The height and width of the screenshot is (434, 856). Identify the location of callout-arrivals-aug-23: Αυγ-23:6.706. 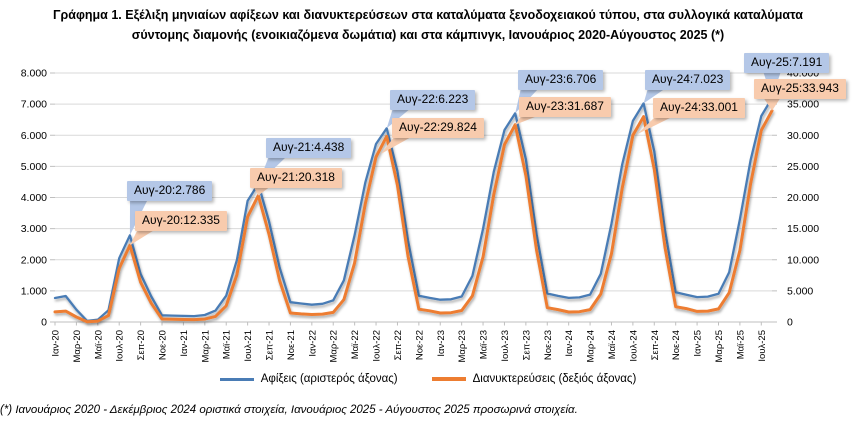
(561, 80).